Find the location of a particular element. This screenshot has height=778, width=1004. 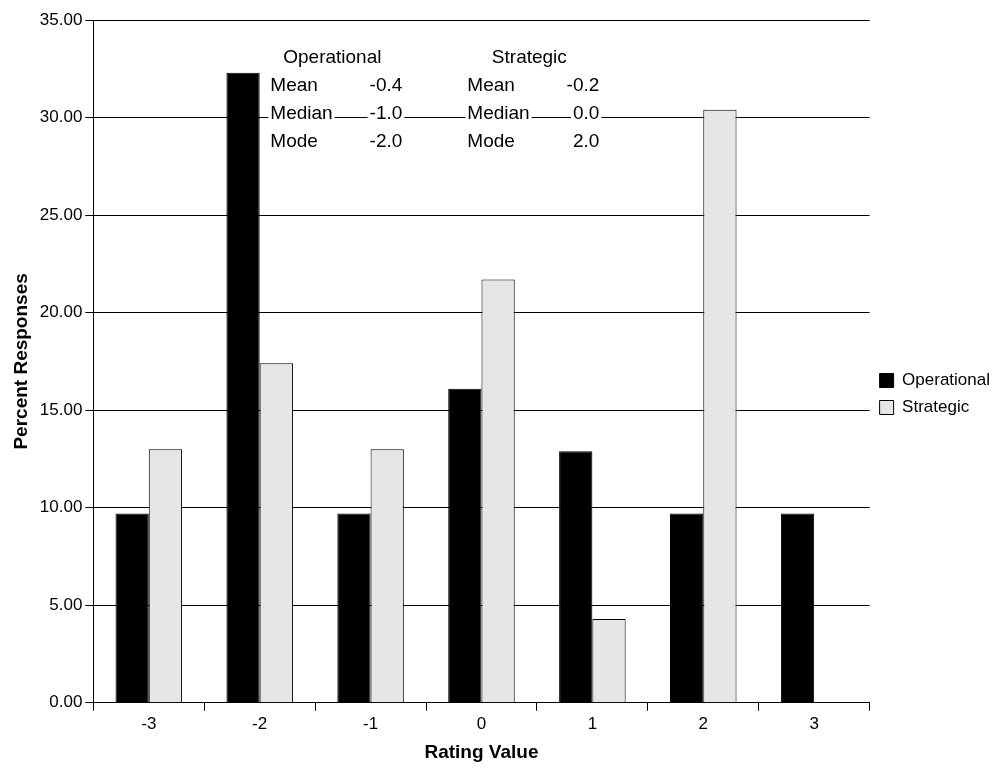

x-tick-label: 3 is located at coordinates (814, 723).